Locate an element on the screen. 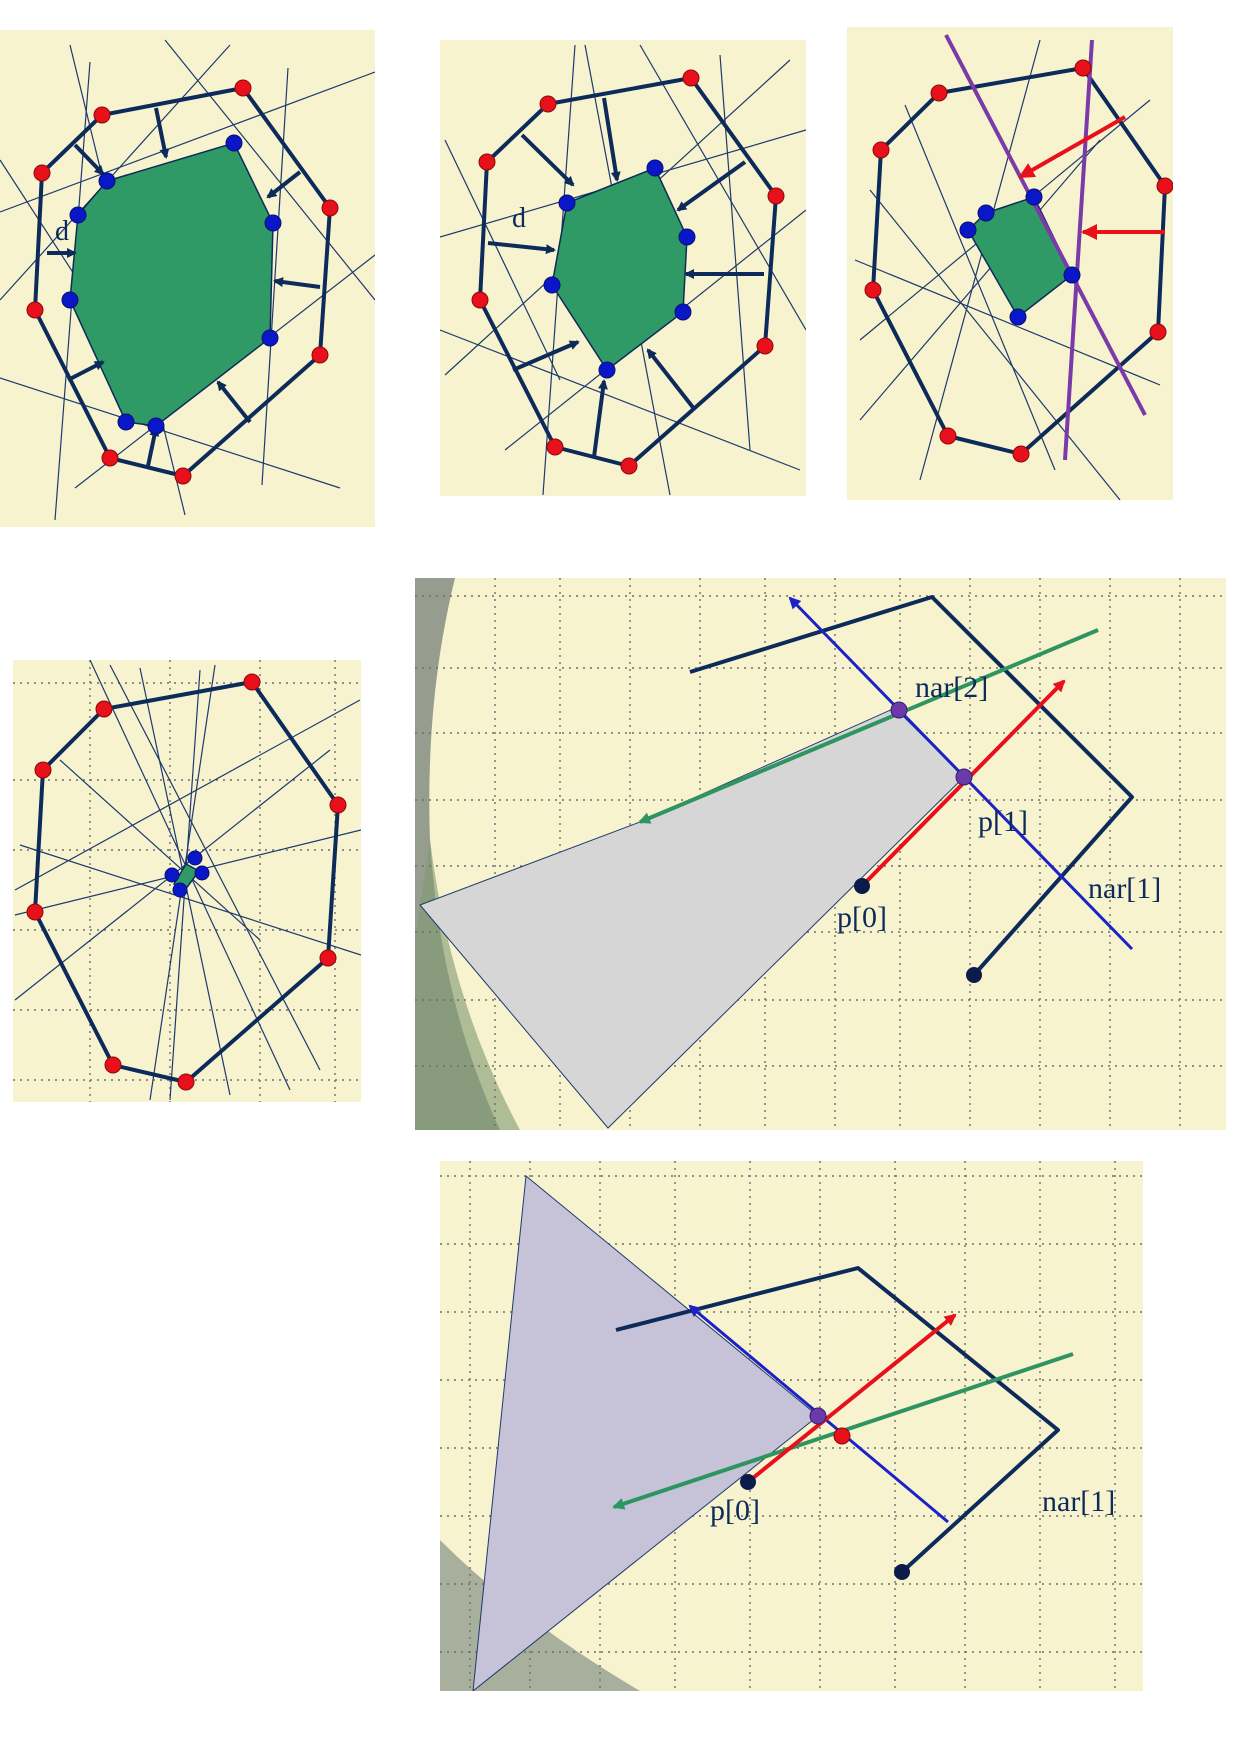  panel-2-shrinking-polygon: d is located at coordinates (623, 268).